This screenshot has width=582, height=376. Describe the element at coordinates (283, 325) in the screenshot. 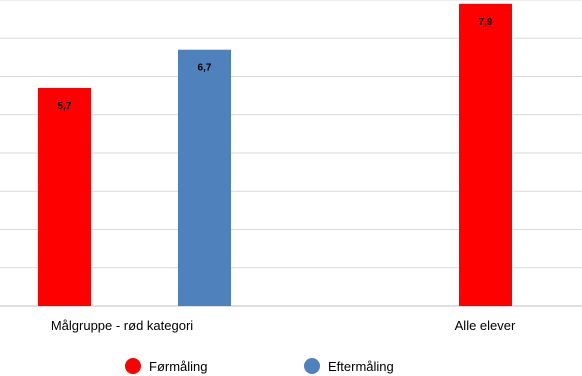

I see `category-tick-labels: Målgruppe - rød kategori Alle elever` at that location.